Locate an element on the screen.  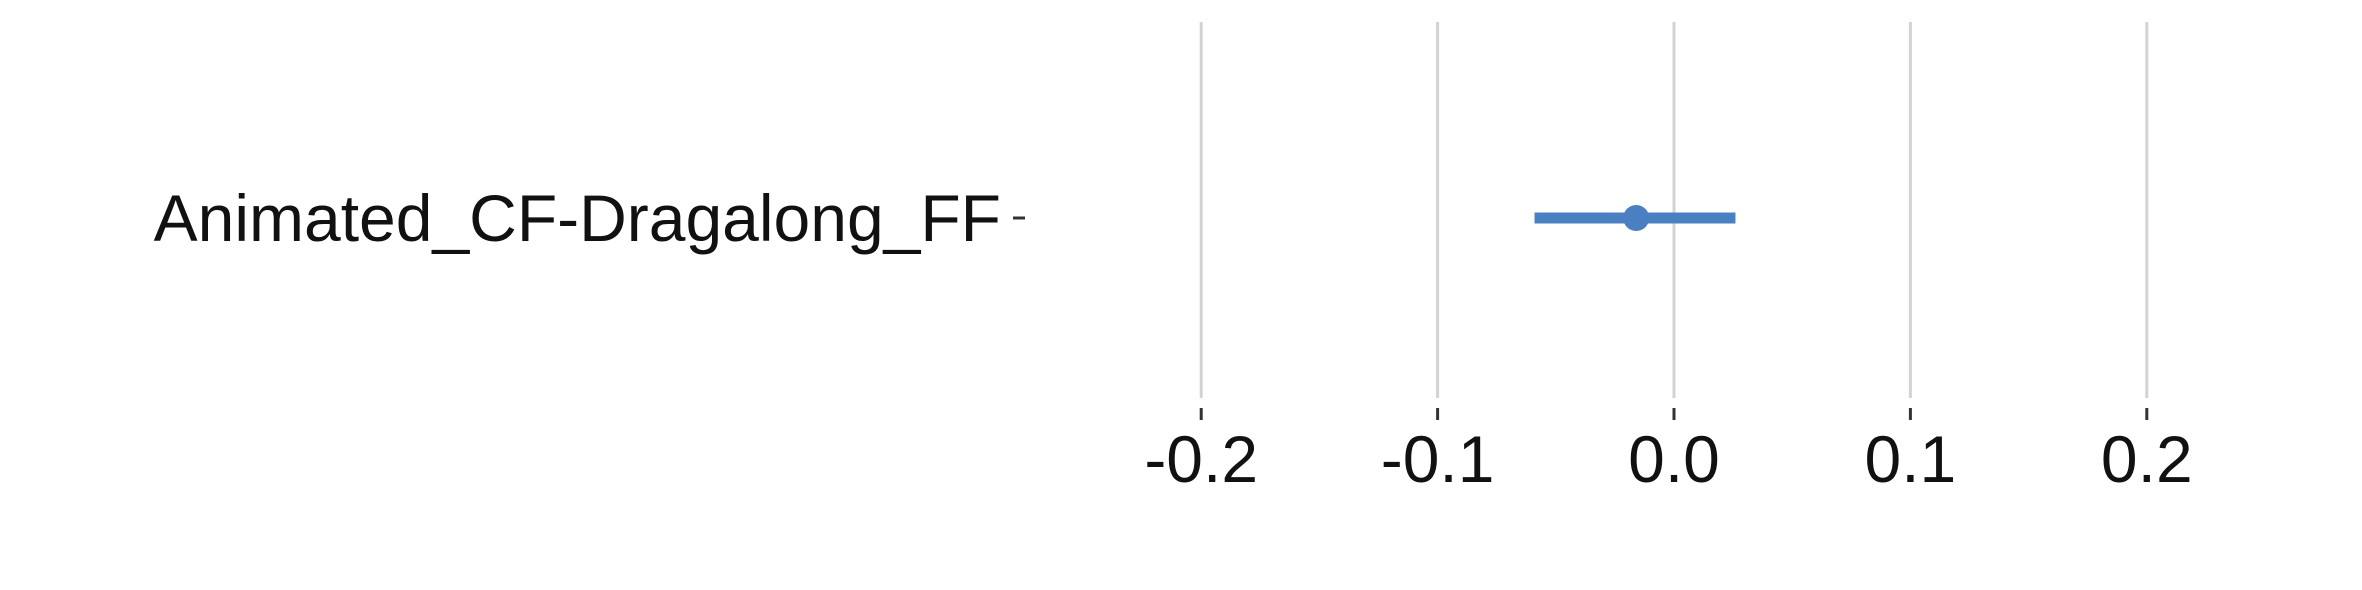
estimate-marks is located at coordinates (1635, 218).